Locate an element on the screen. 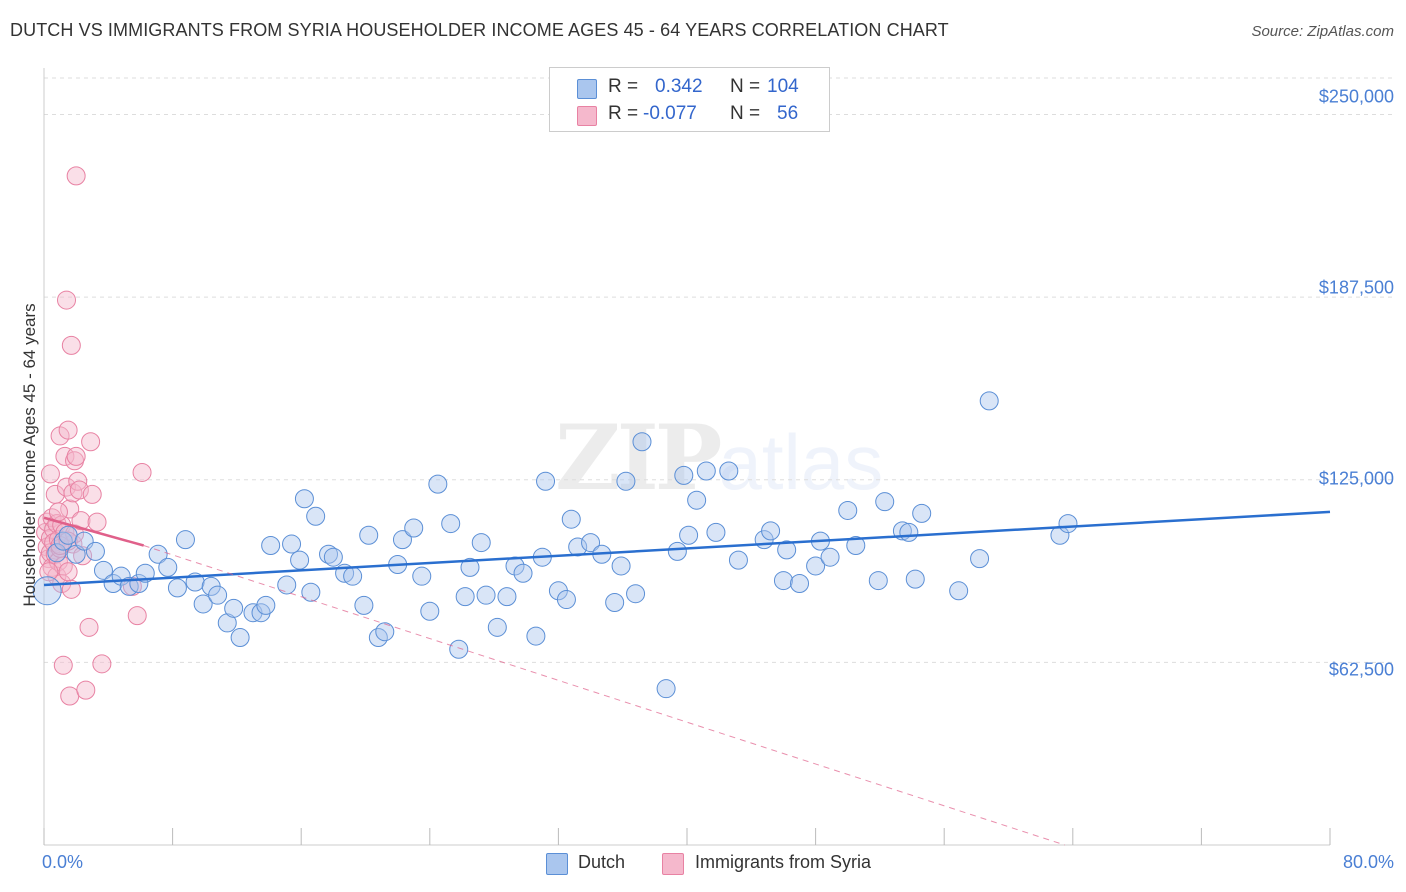 The image size is (1406, 892). correlation-legend: R = 0.342 N = 104 R = -0.077 N = 56 is located at coordinates (689, 99).